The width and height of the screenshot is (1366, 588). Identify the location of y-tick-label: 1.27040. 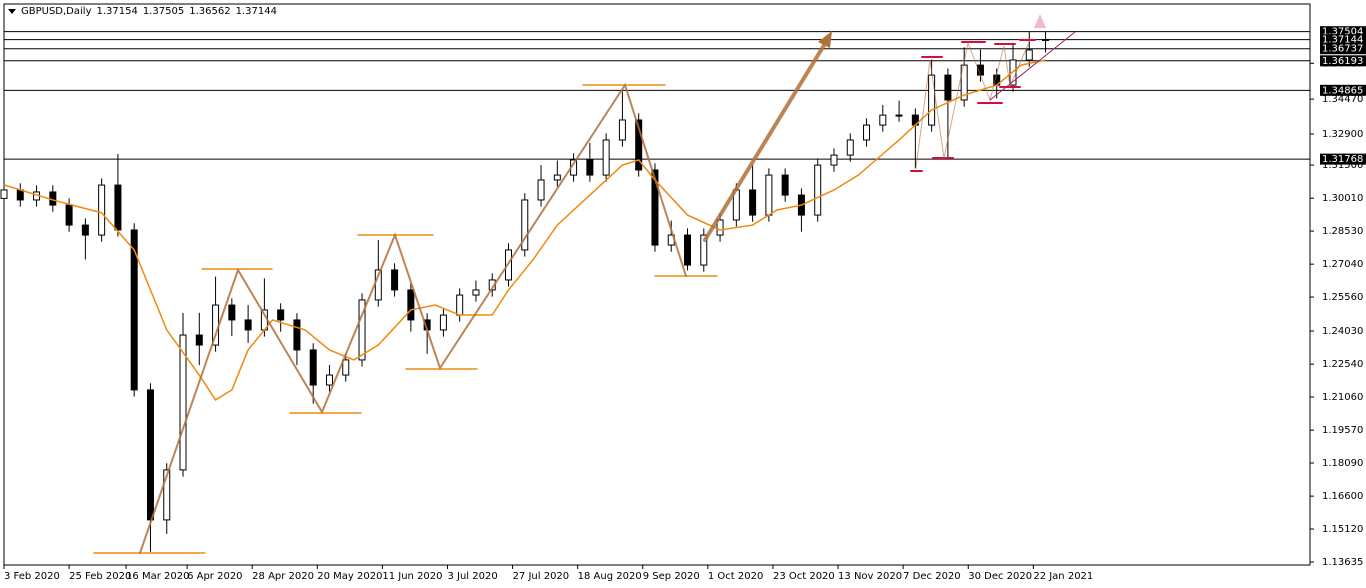
(1342, 264).